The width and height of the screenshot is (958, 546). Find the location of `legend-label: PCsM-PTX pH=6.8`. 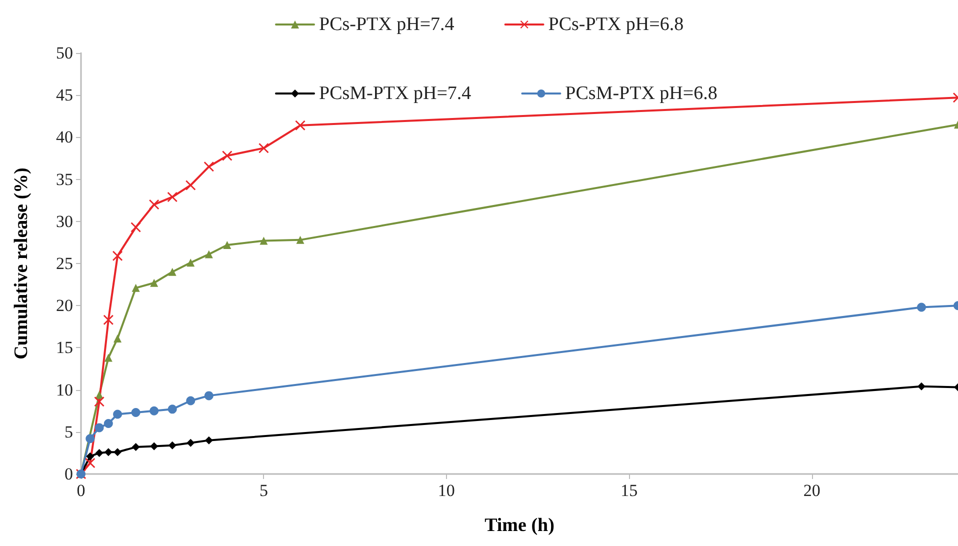

legend-label: PCsM-PTX pH=6.8 is located at coordinates (641, 93).